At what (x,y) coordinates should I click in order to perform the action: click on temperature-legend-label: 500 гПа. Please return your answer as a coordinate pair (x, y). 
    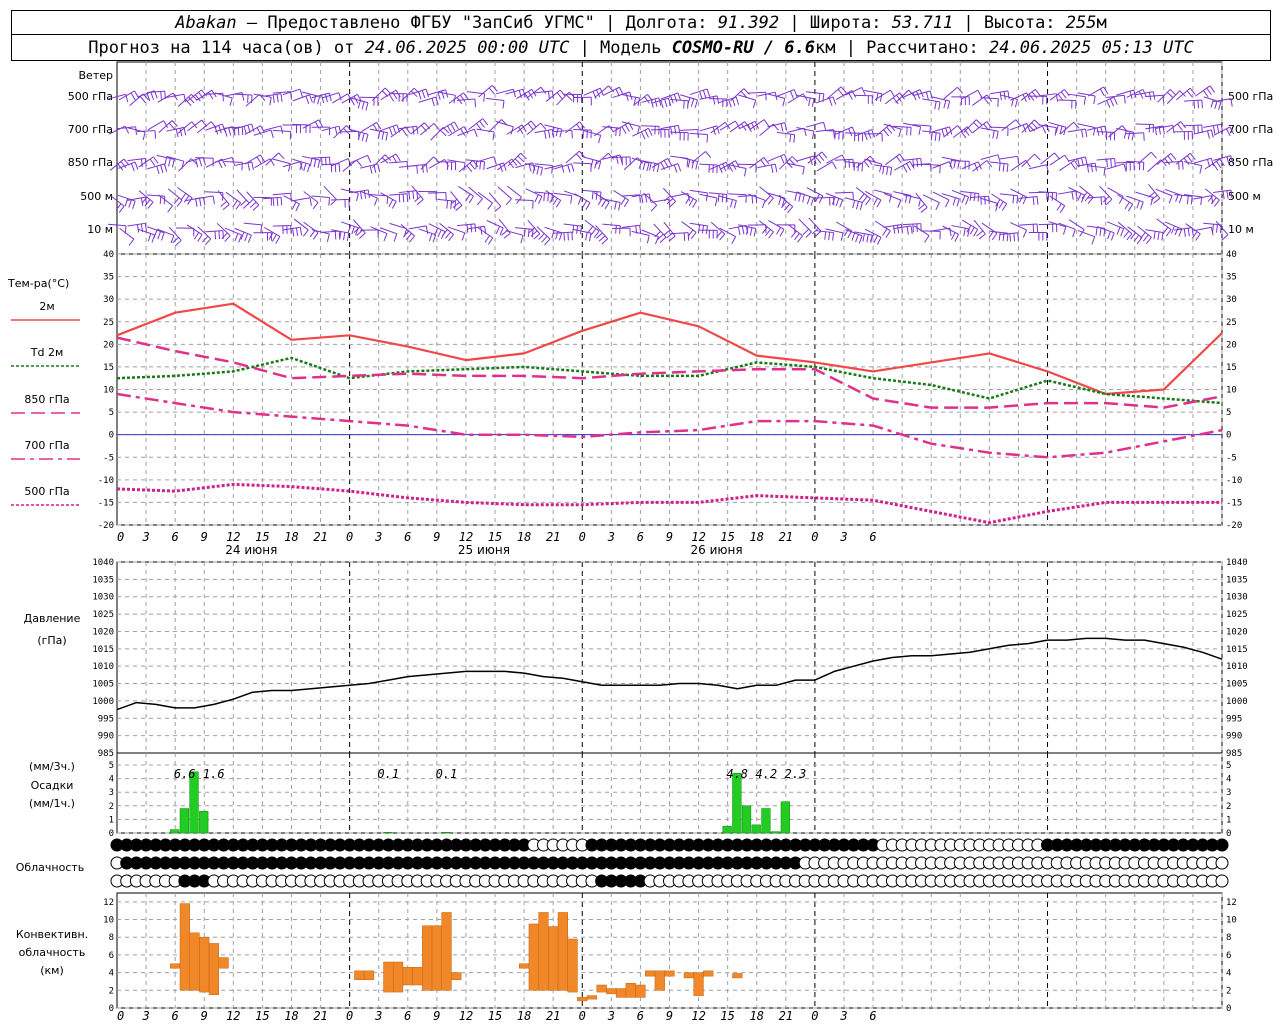
    Looking at the image, I should click on (46, 491).